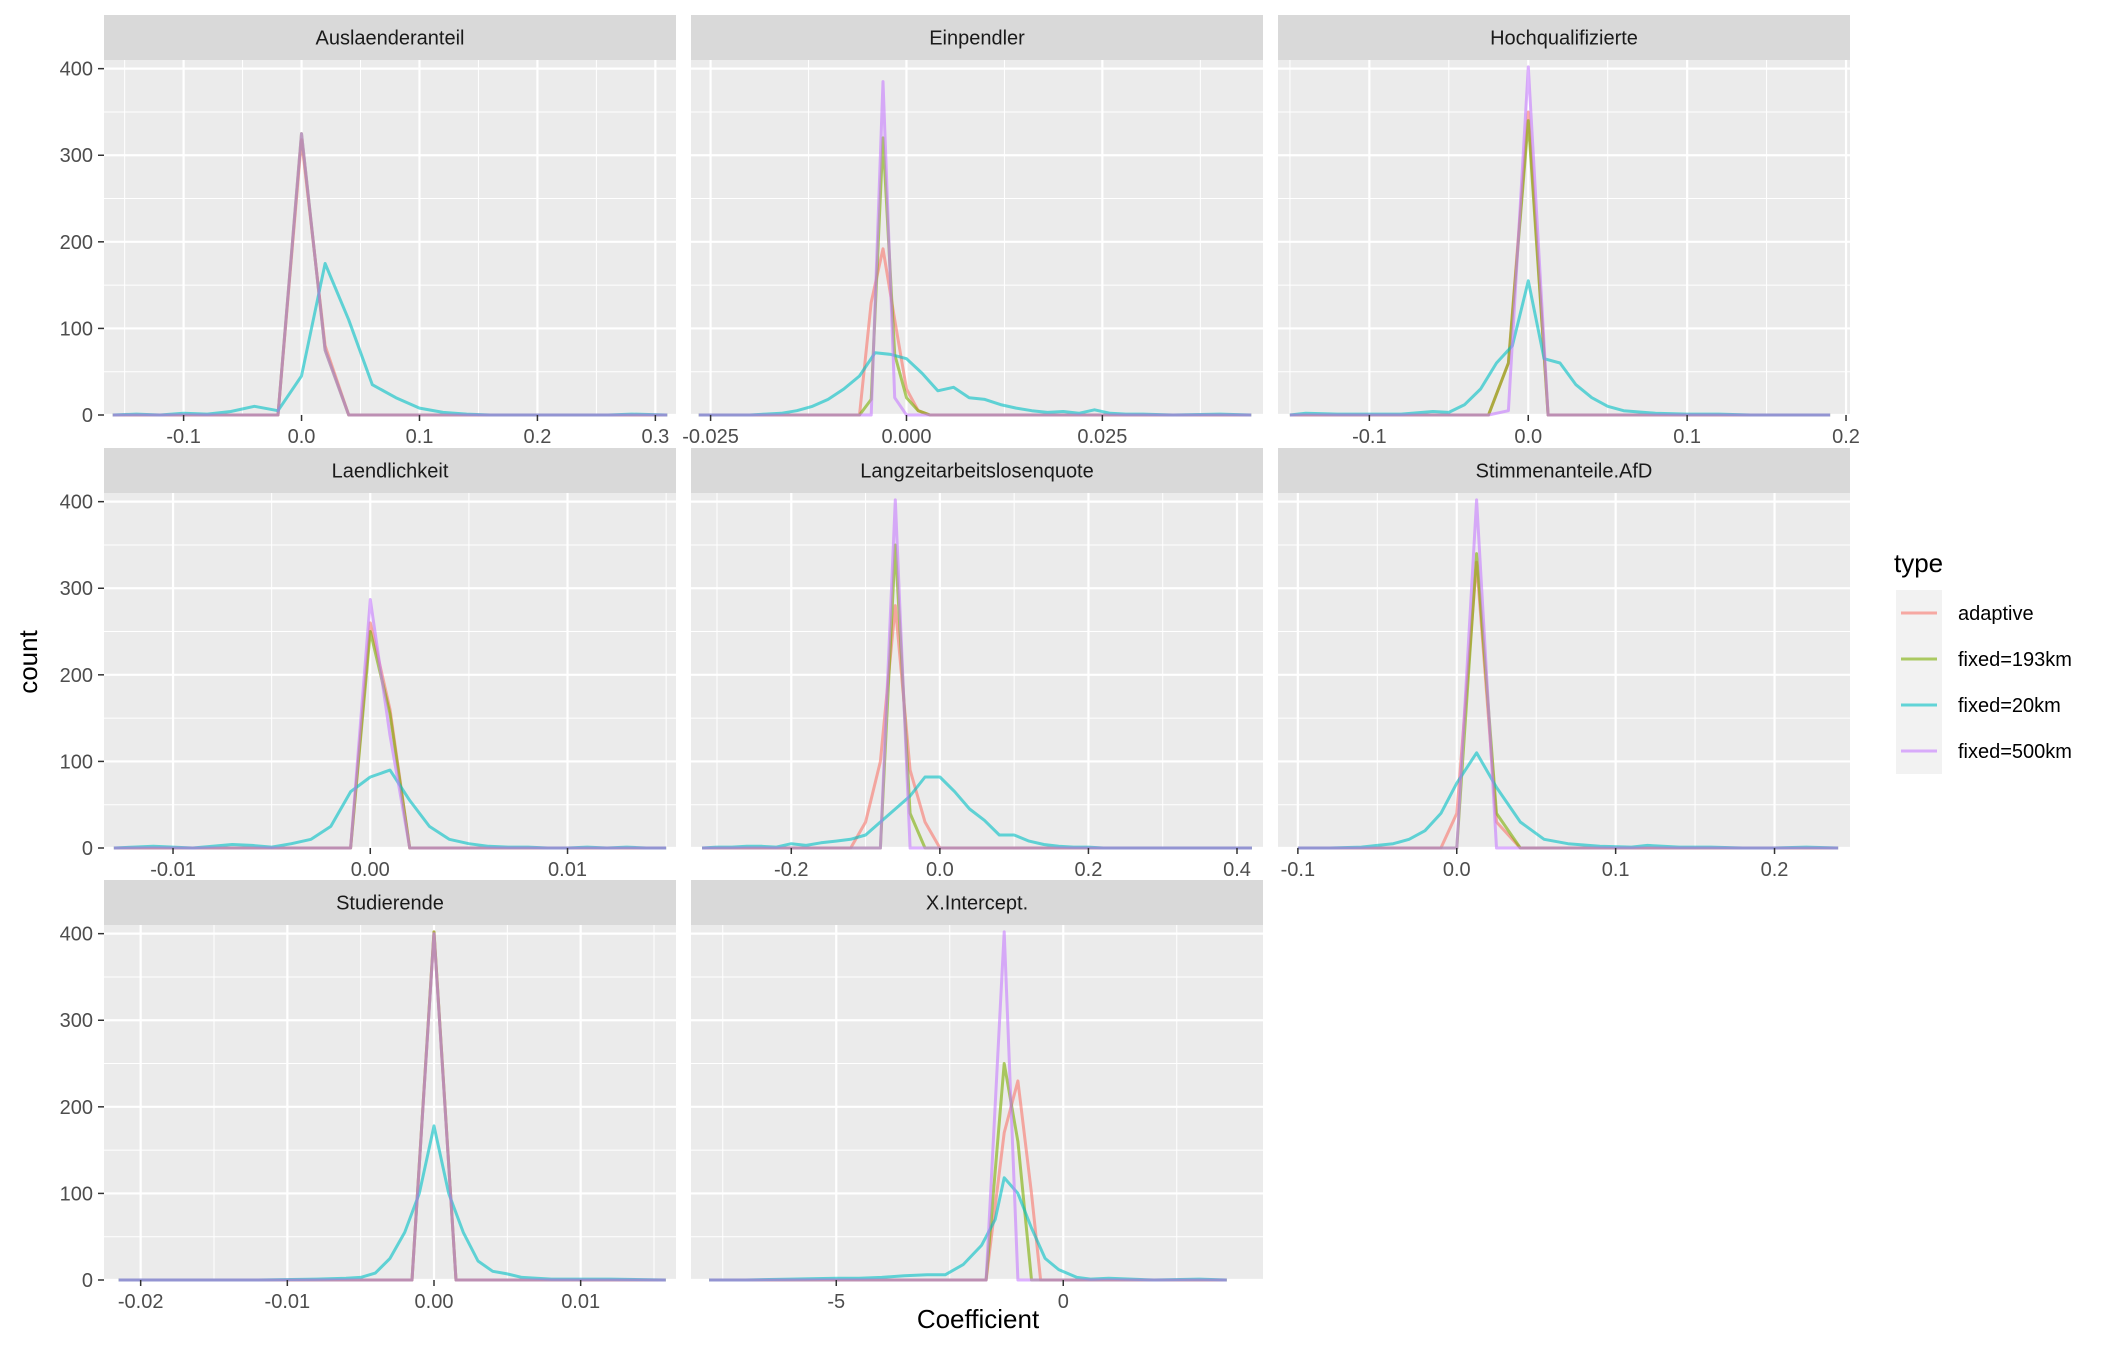  What do you see at coordinates (975, 384) in the screenshot?
I see `series-line-fixed-20km` at bounding box center [975, 384].